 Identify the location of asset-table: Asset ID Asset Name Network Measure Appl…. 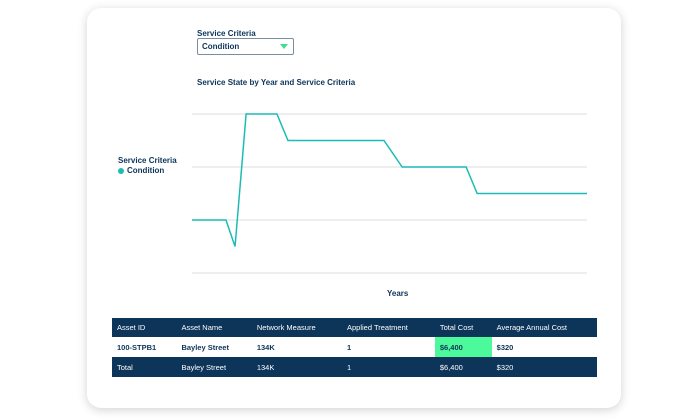
(354, 347).